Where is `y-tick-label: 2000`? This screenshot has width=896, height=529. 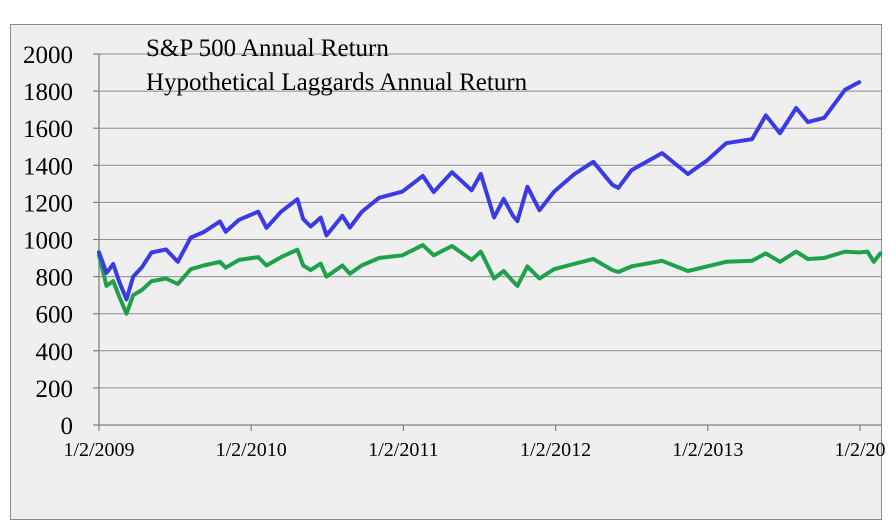
y-tick-label: 2000 is located at coordinates (48, 55).